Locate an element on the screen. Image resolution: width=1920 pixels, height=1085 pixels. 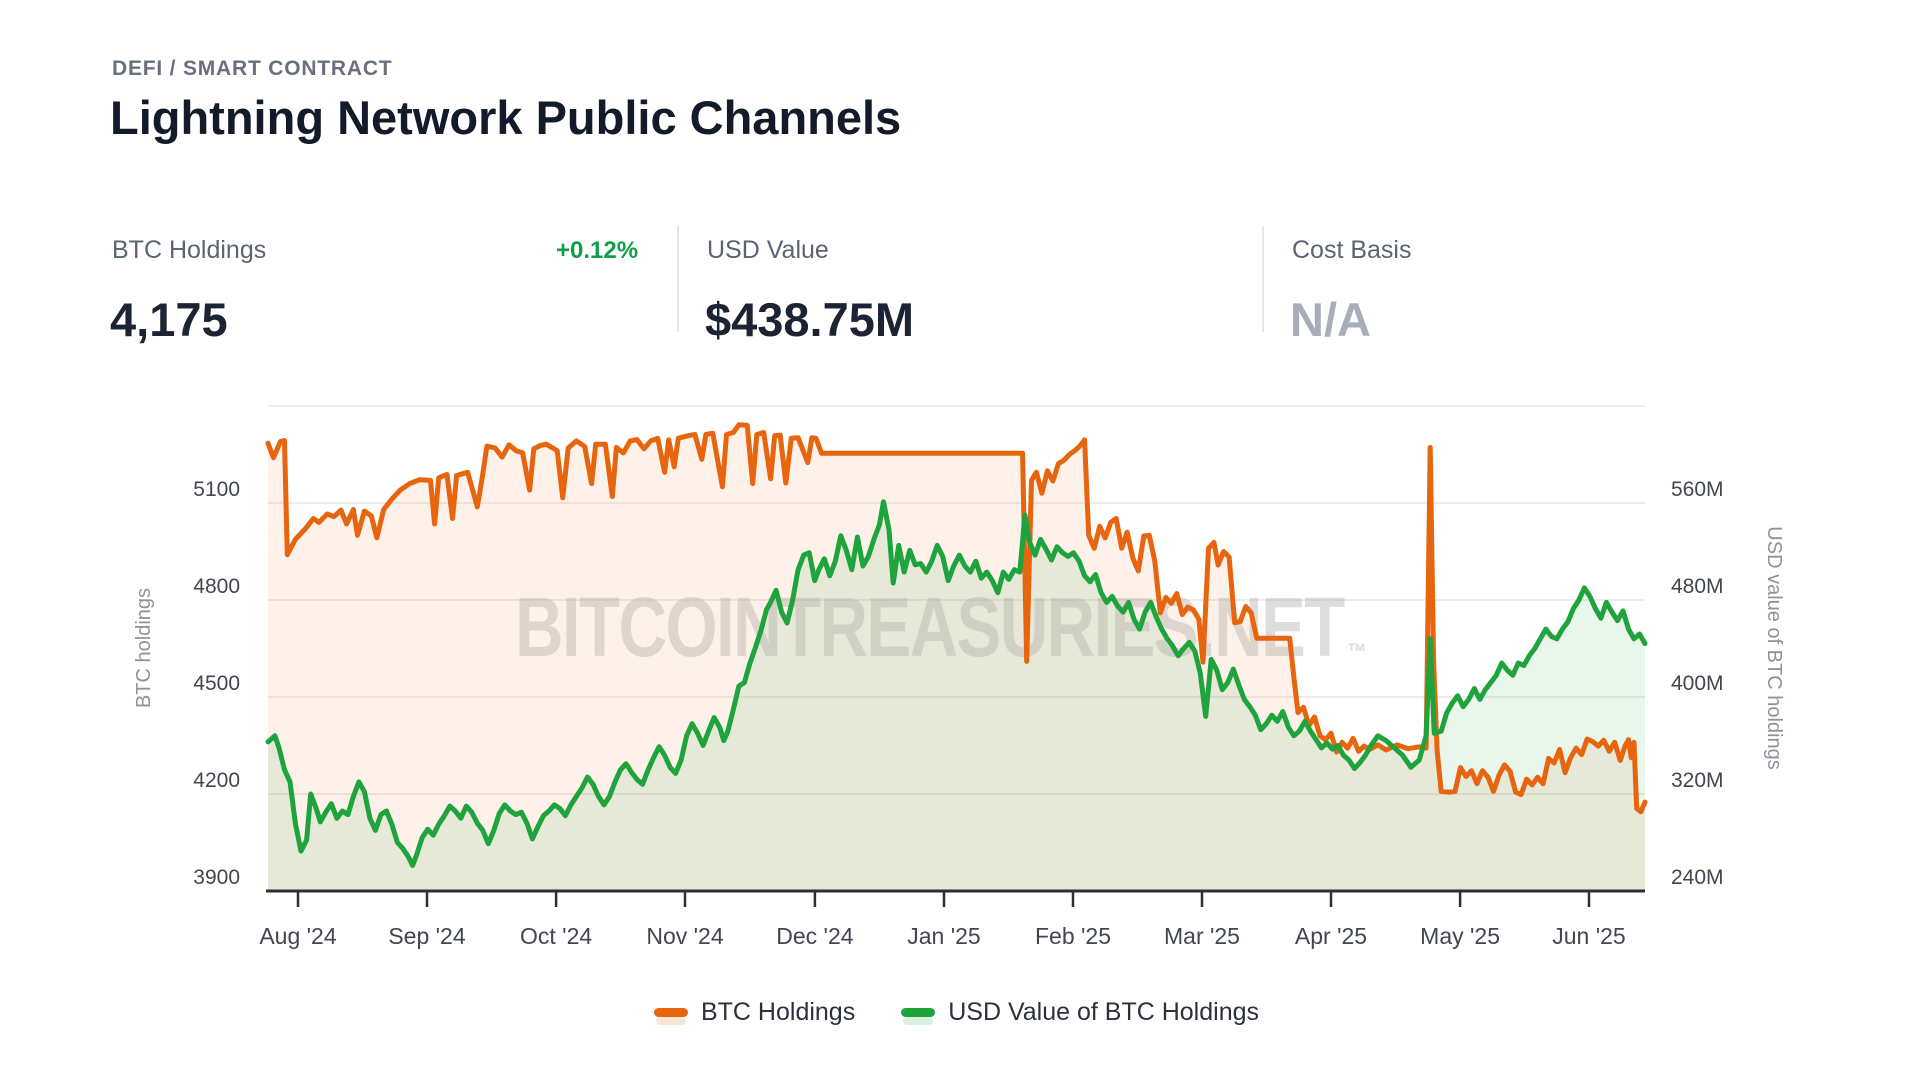
legend-label: USD Value of BTC Holdings is located at coordinates (1103, 1012).